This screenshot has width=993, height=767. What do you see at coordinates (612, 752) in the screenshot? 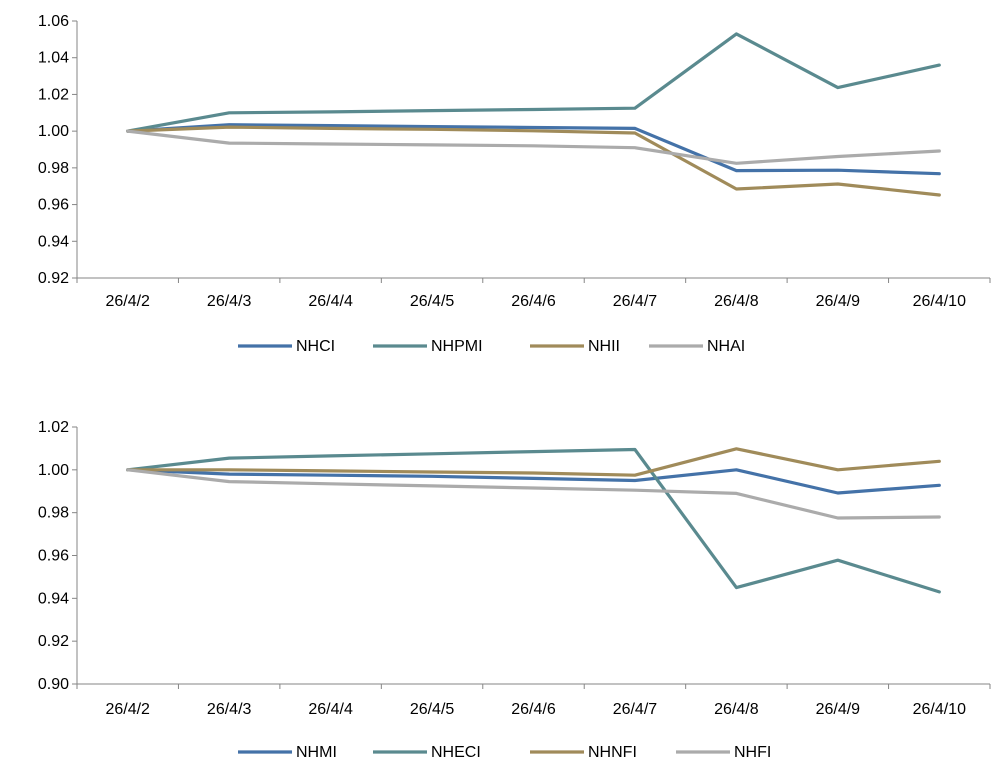
I see `legend-label-nhnfi: NHNFI` at bounding box center [612, 752].